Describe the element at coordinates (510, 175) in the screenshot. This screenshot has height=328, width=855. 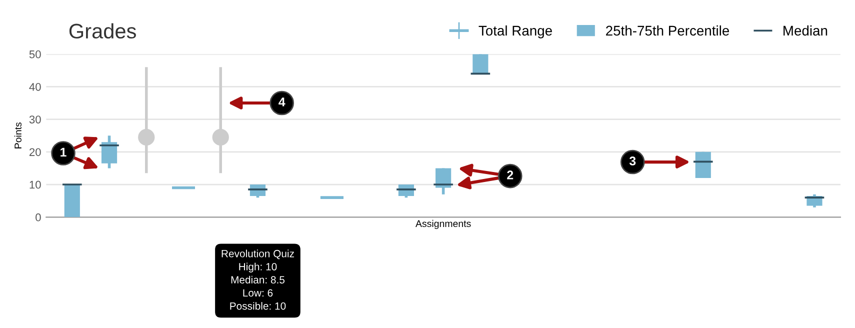
I see `annotation: 2` at that location.